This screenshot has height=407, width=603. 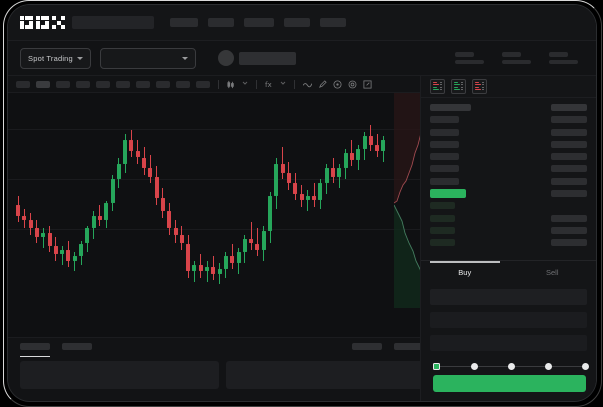 I want to click on orderbook-both-icon, so click(x=437, y=86).